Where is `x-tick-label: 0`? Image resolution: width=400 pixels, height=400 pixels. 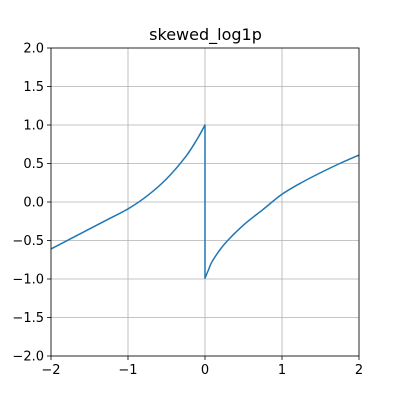 x-tick-label: 0 is located at coordinates (205, 370).